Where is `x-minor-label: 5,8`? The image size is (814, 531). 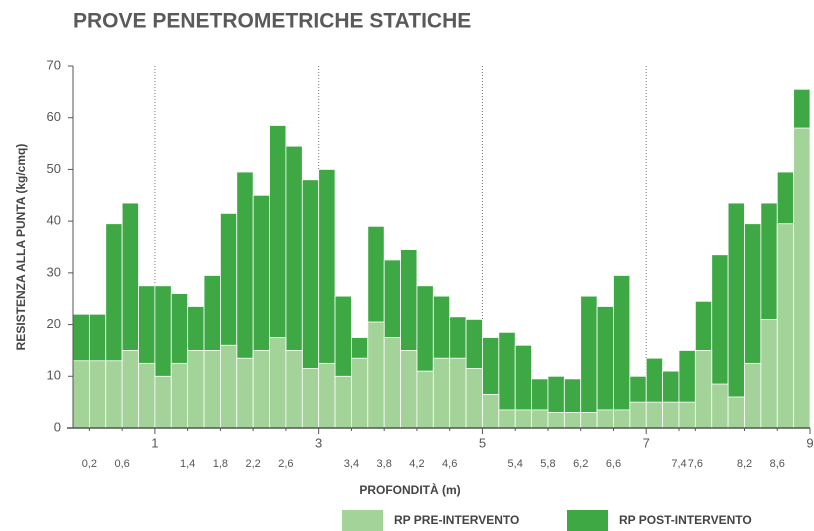 x-minor-label: 5,8 is located at coordinates (547, 464).